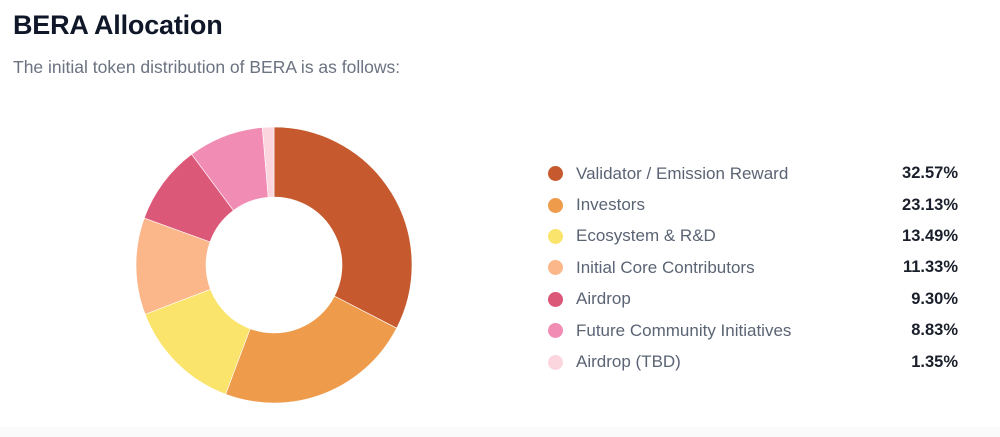  What do you see at coordinates (934, 361) in the screenshot?
I see `legend-value: 1.35%` at bounding box center [934, 361].